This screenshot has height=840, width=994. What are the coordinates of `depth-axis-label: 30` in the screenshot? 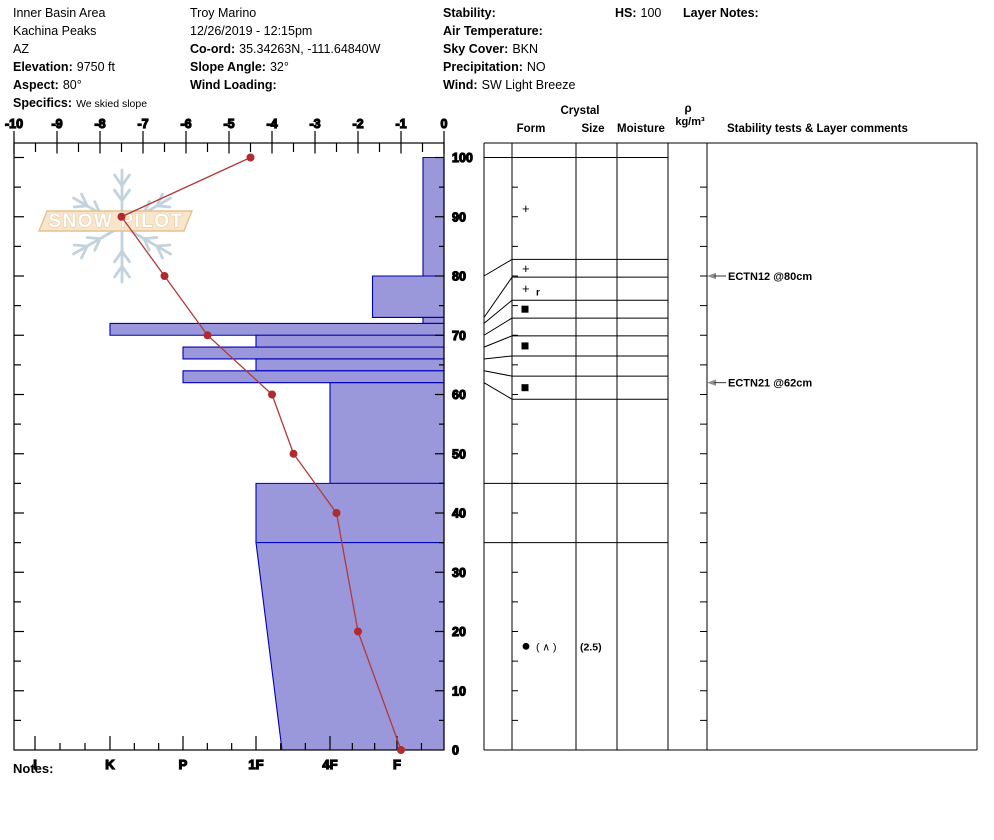 It's located at (459, 573).